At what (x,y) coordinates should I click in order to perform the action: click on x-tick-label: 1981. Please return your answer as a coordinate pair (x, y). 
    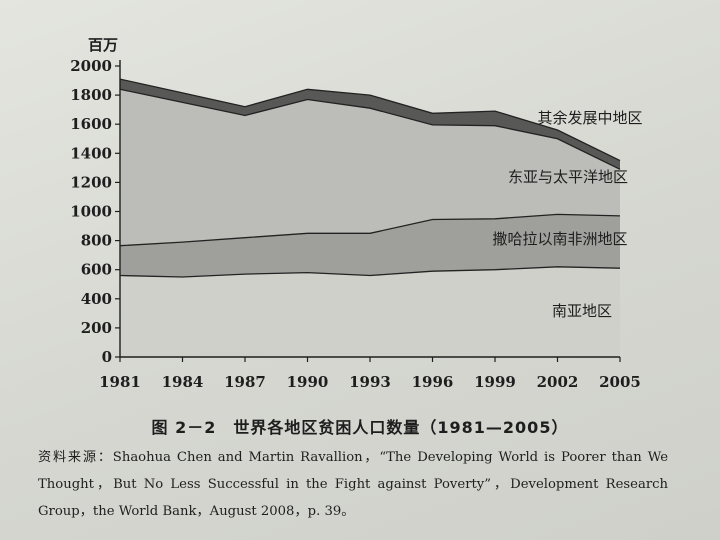
    Looking at the image, I should click on (120, 382).